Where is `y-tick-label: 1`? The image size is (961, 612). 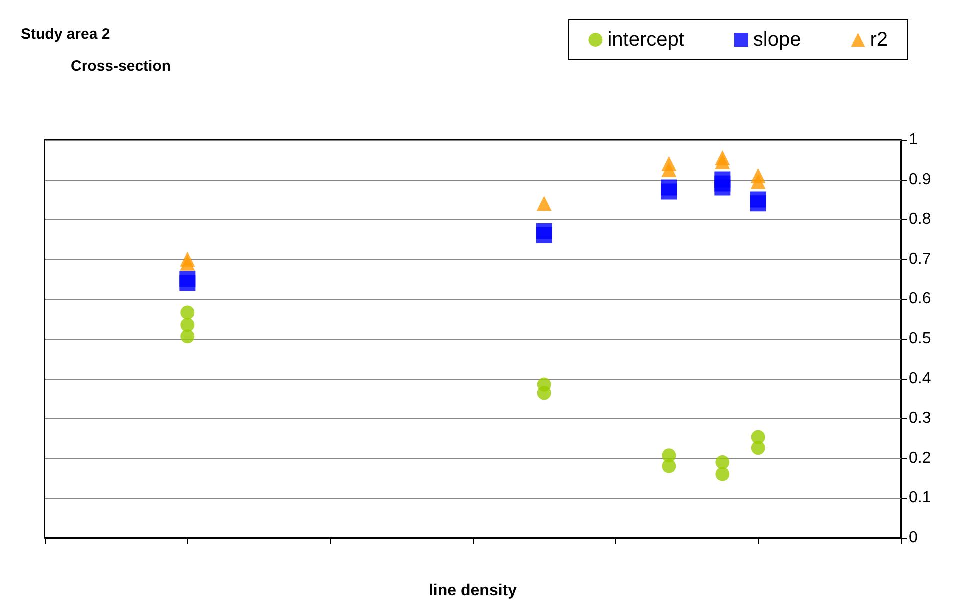 y-tick-label: 1 is located at coordinates (913, 140).